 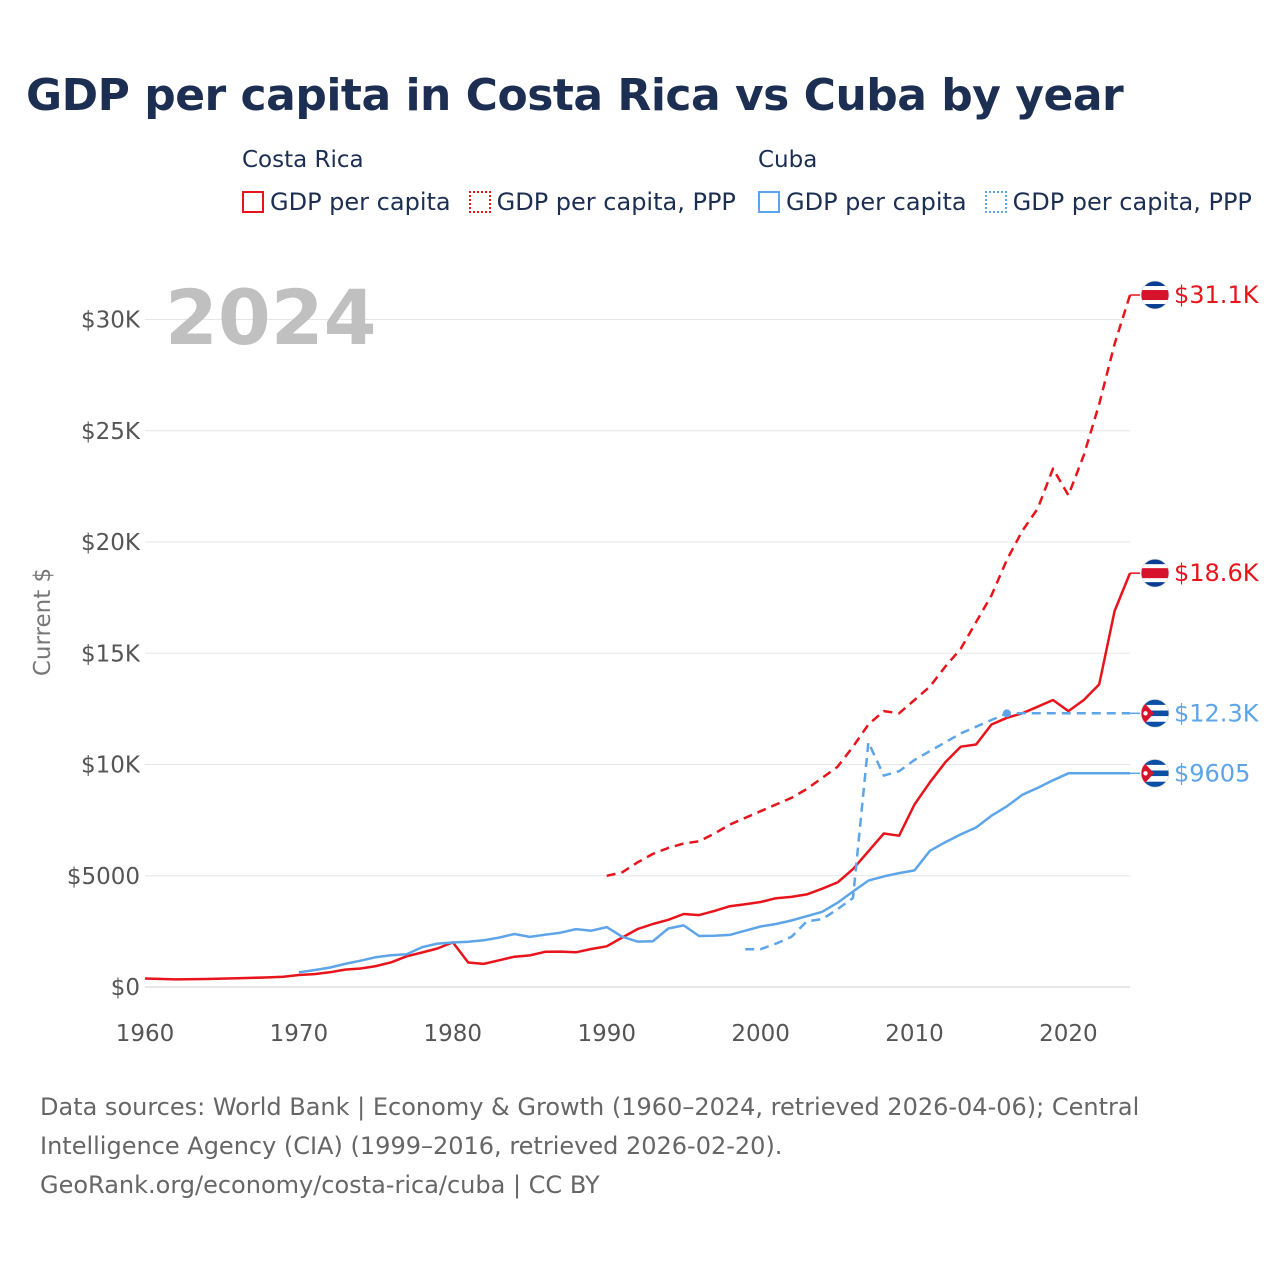 What do you see at coordinates (111, 321) in the screenshot?
I see `y-tick-label: $30K` at bounding box center [111, 321].